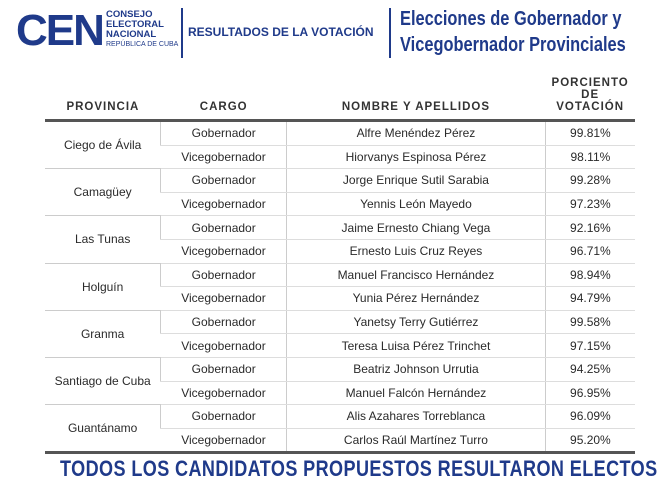 The image size is (667, 500). I want to click on name-cell: Ernesto Luis Cruz Reyes, so click(416, 251).